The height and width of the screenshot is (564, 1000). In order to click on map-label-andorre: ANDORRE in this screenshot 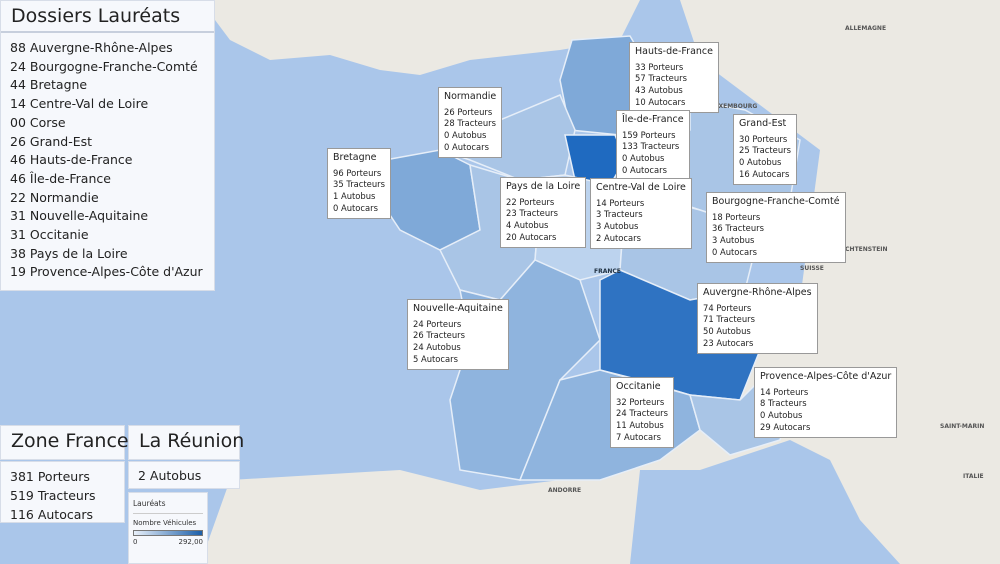, I will do `click(564, 490)`.